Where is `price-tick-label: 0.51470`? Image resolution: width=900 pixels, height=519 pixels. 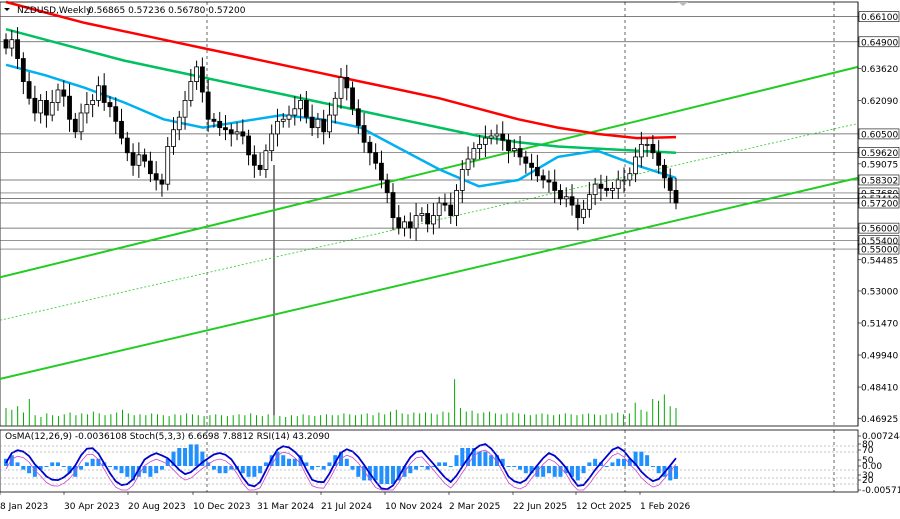 price-tick-label: 0.51470 is located at coordinates (879, 324).